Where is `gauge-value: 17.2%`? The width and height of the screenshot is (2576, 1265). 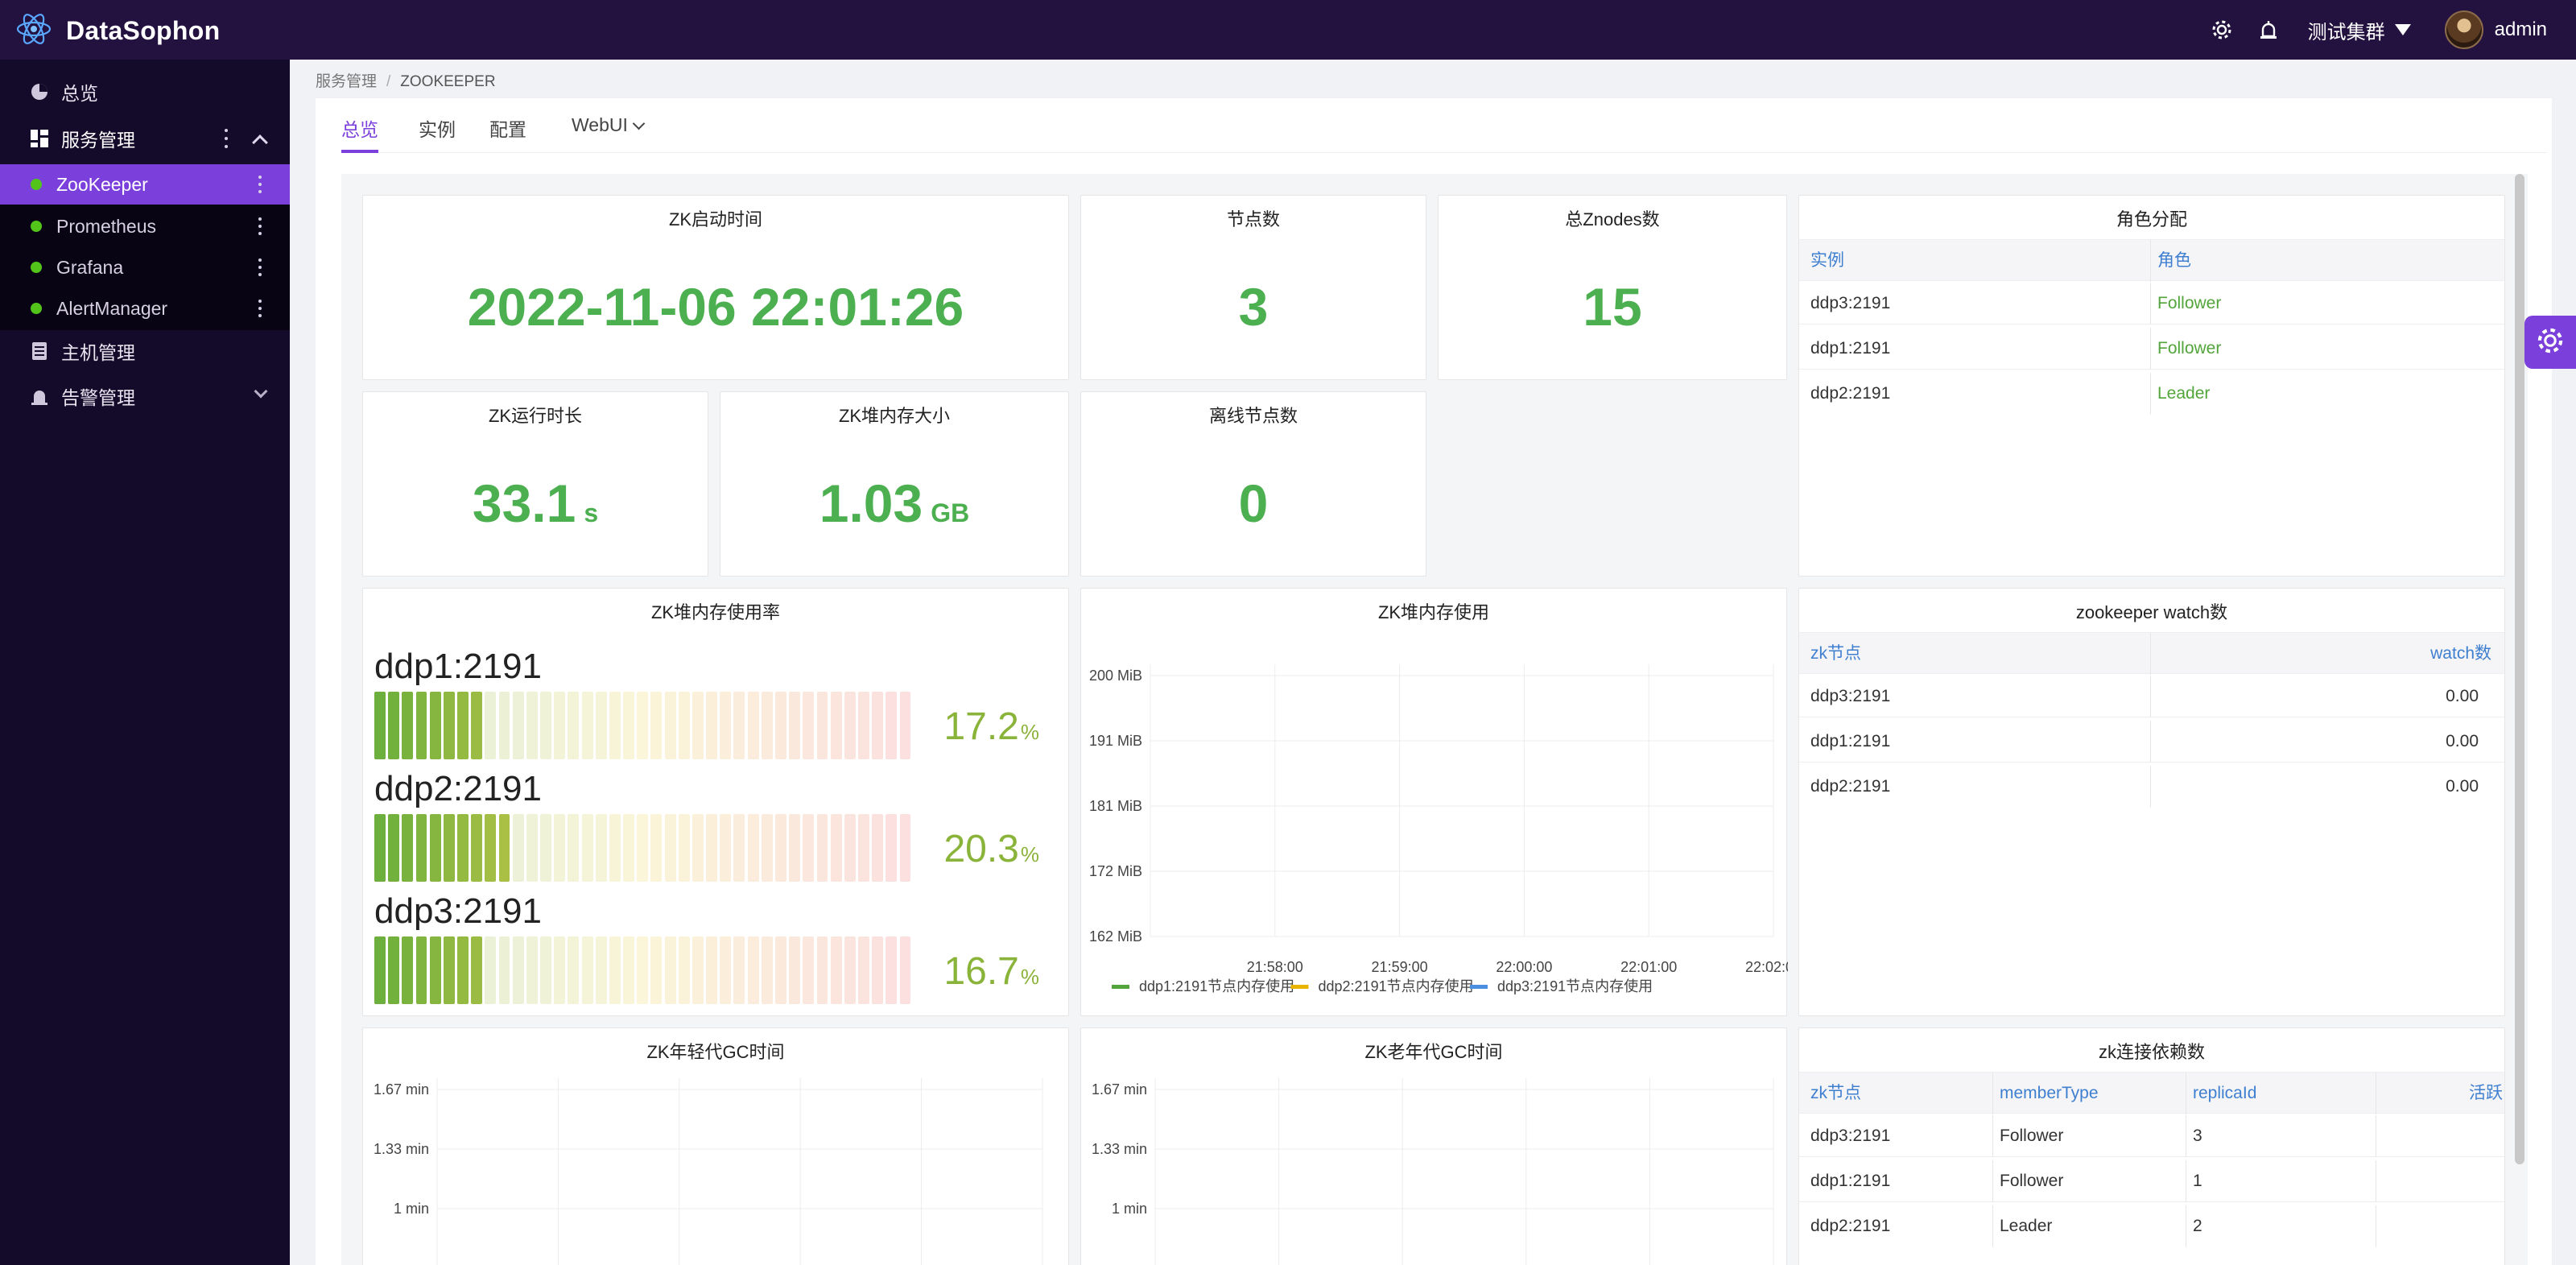 gauge-value: 17.2% is located at coordinates (991, 727).